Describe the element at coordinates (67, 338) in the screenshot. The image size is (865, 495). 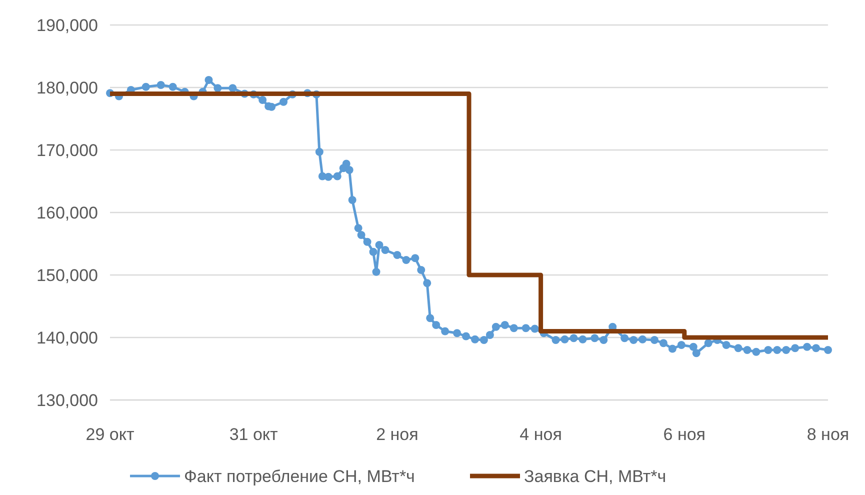
I see `y-tick-label: 140,000` at that location.